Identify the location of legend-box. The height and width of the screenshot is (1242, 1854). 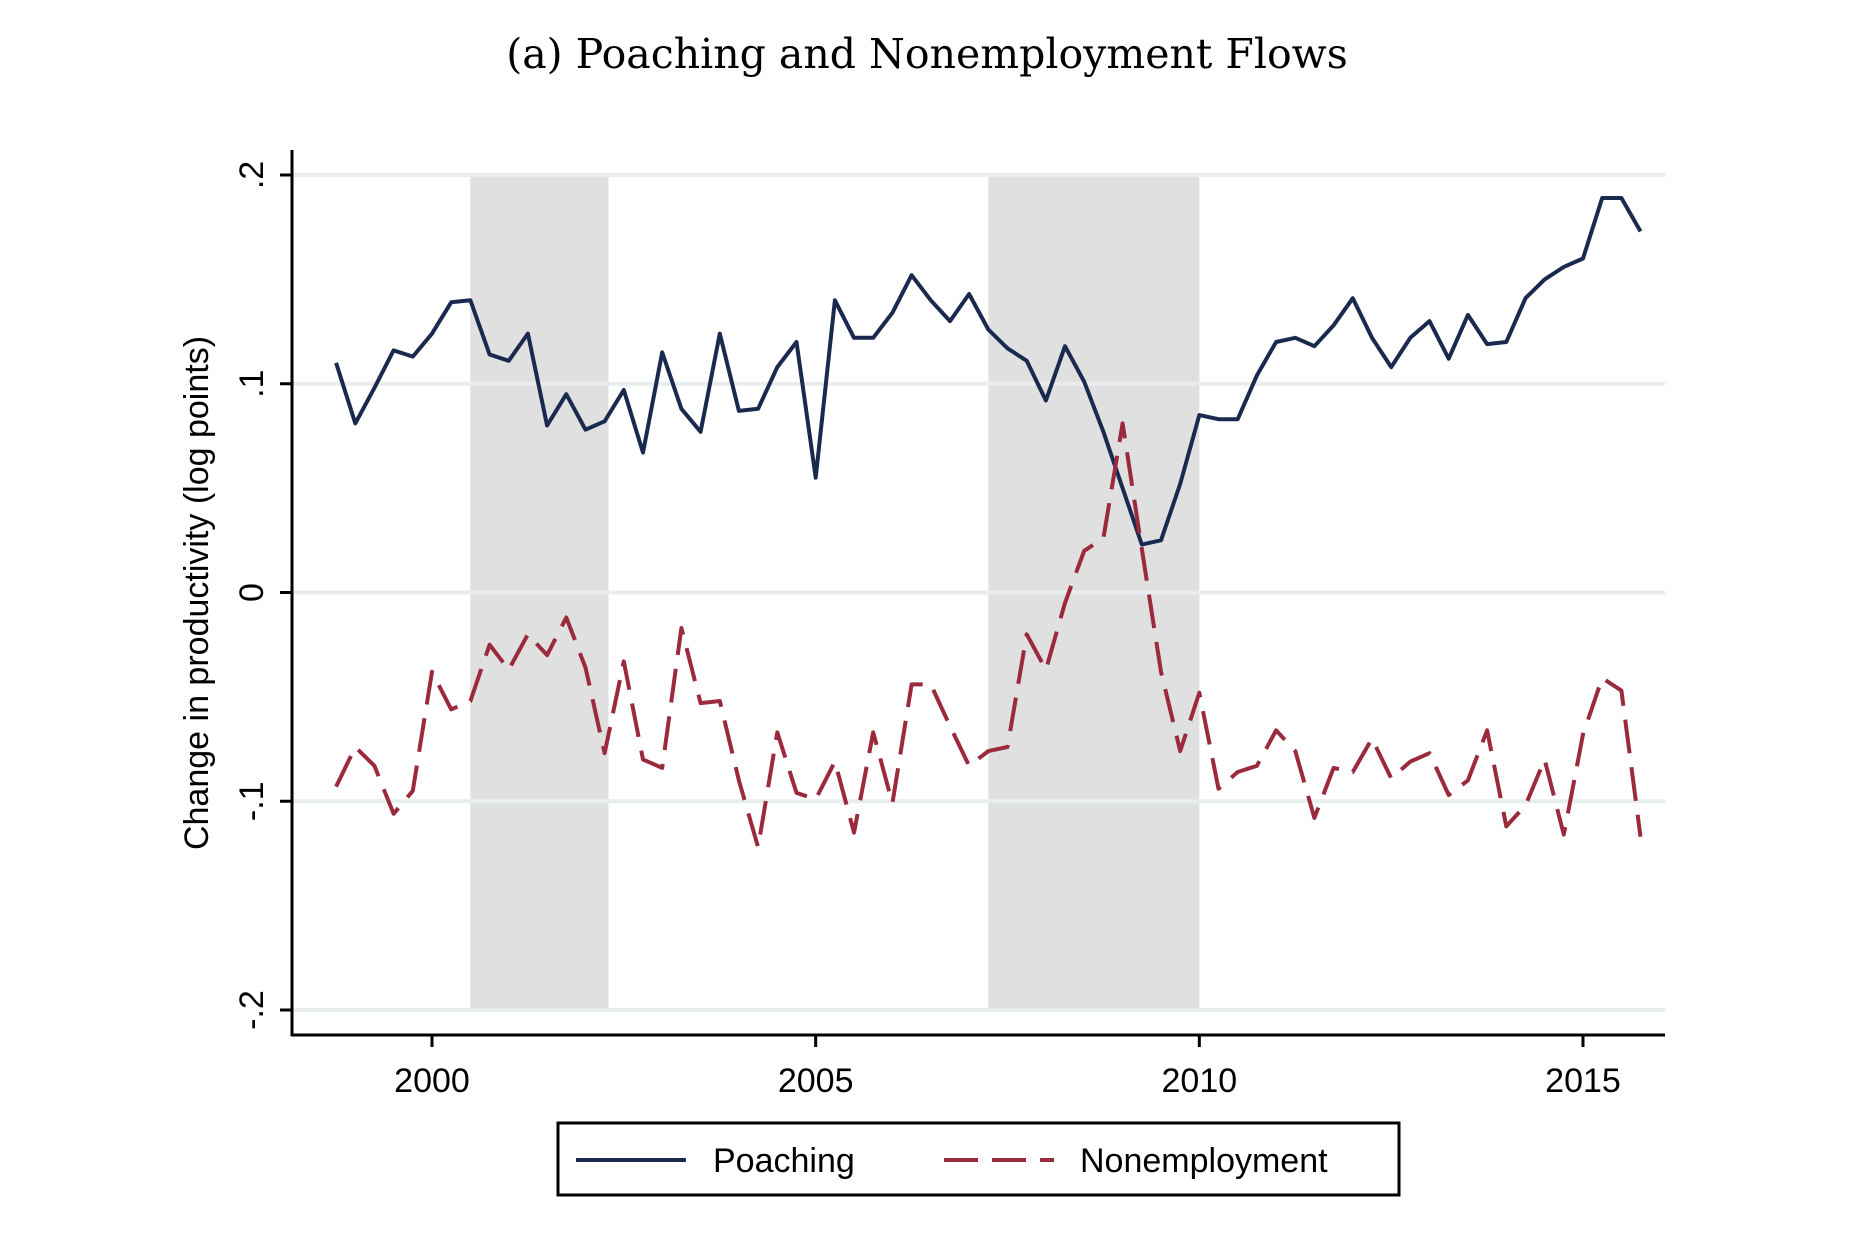
(978, 1159).